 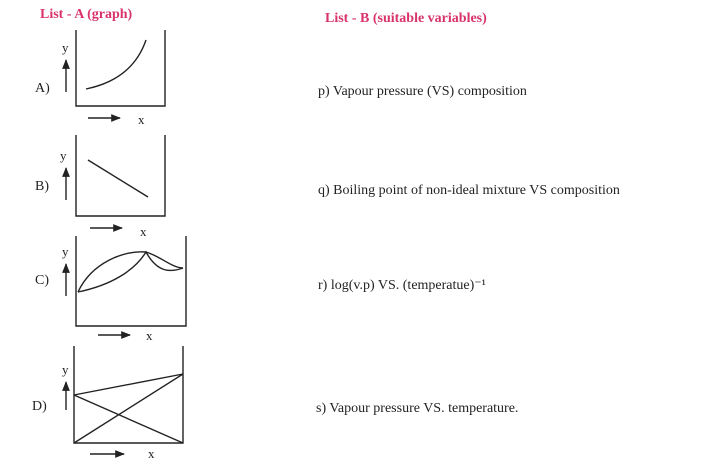 I want to click on item-label: C), so click(x=42, y=280).